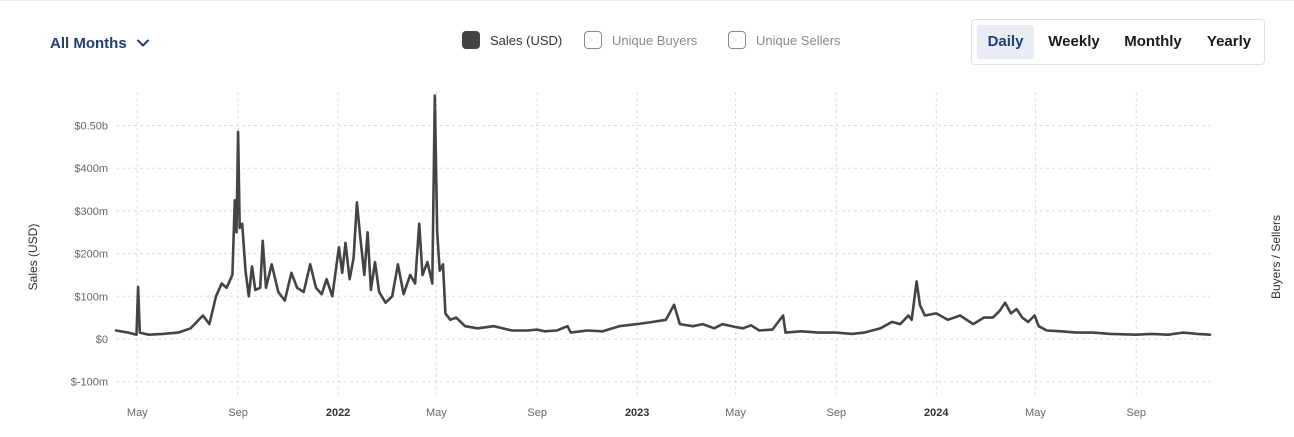 The image size is (1294, 437). What do you see at coordinates (1074, 41) in the screenshot?
I see `period-weekly-button: Weekly` at bounding box center [1074, 41].